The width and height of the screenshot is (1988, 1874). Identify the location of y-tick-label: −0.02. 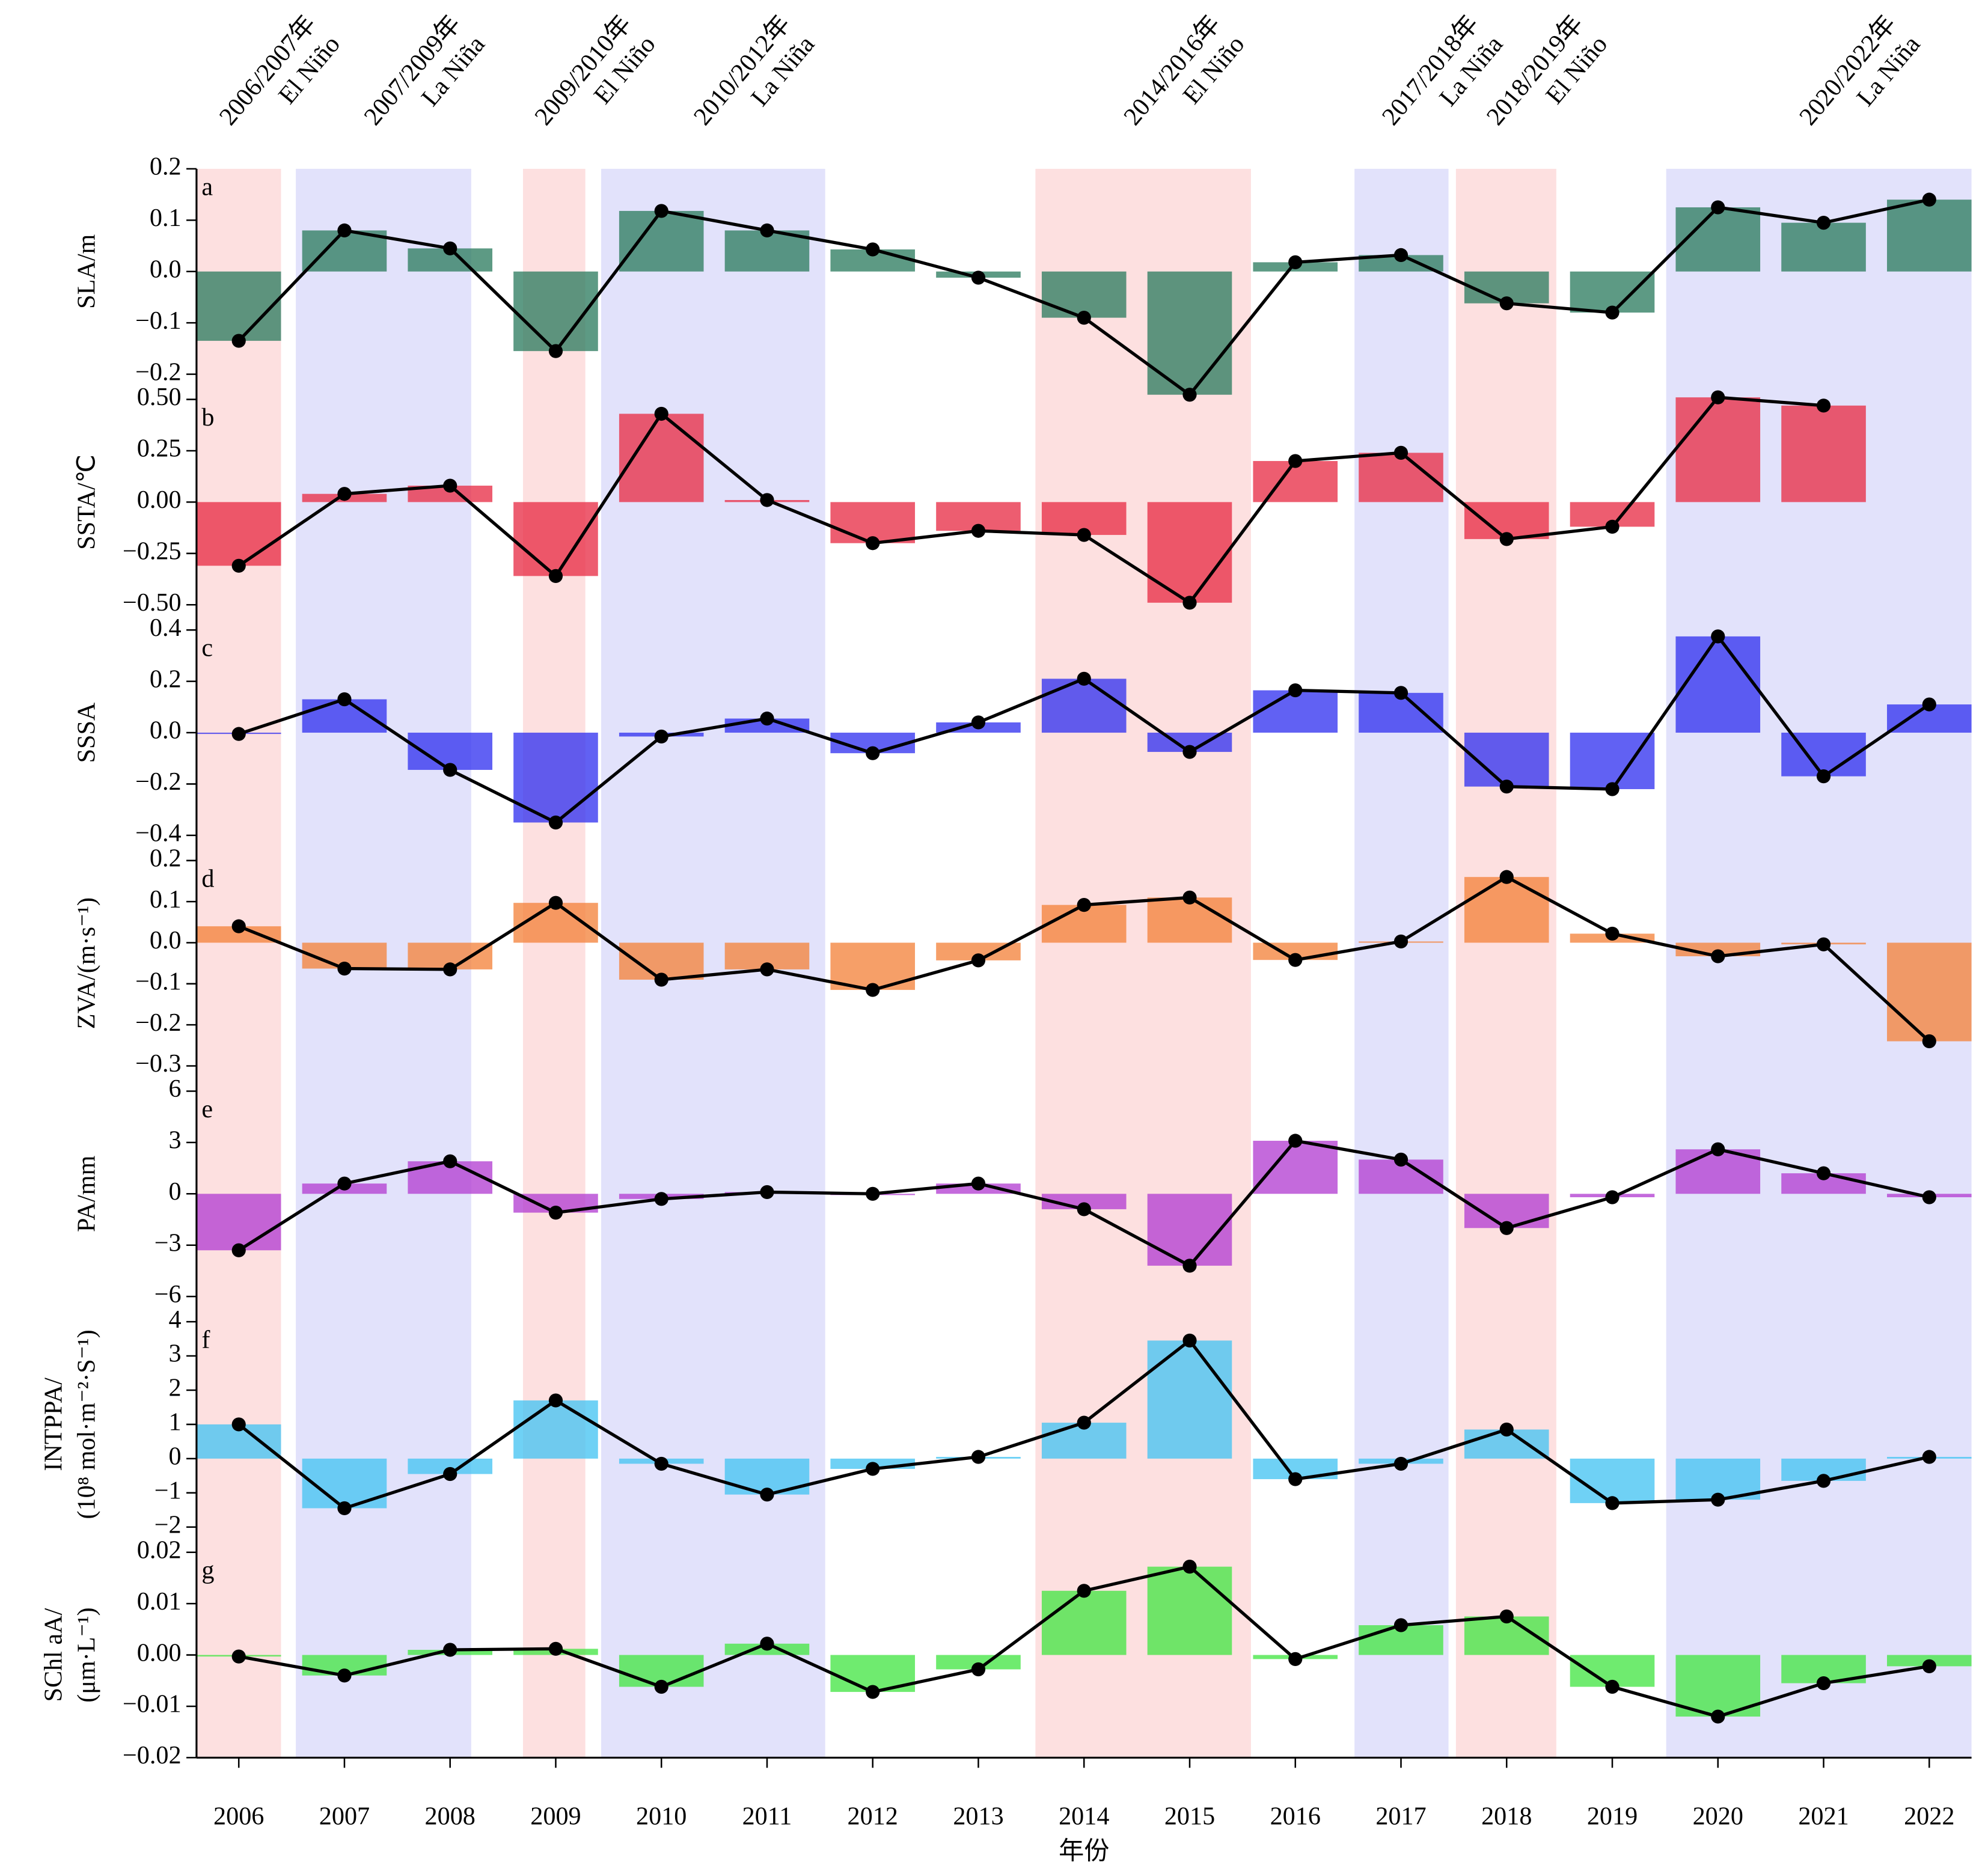
(152, 1755).